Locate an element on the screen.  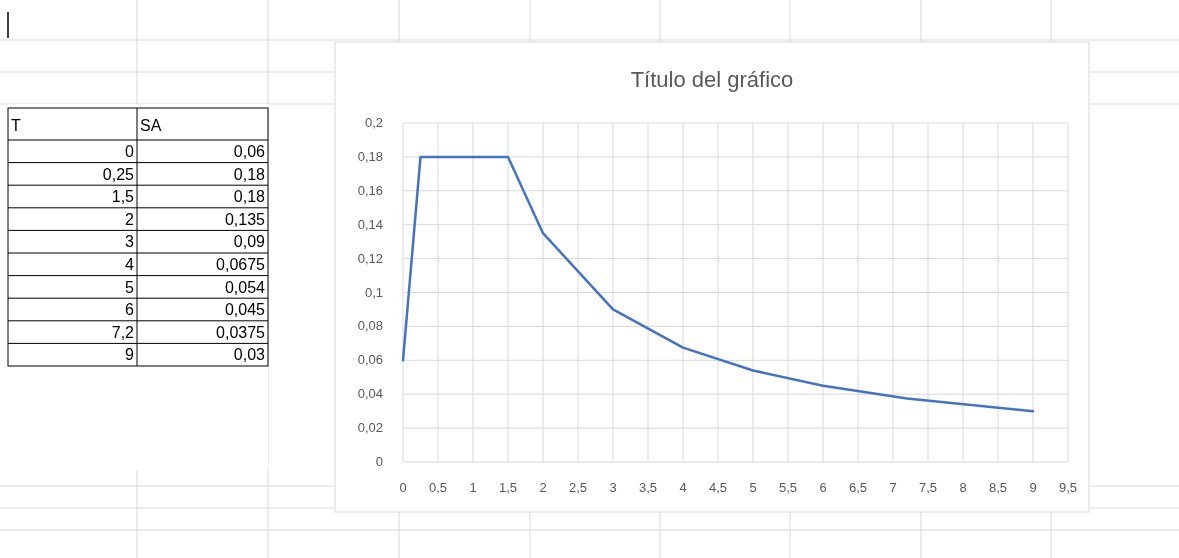
y-tick-label: 0,14 is located at coordinates (370, 224).